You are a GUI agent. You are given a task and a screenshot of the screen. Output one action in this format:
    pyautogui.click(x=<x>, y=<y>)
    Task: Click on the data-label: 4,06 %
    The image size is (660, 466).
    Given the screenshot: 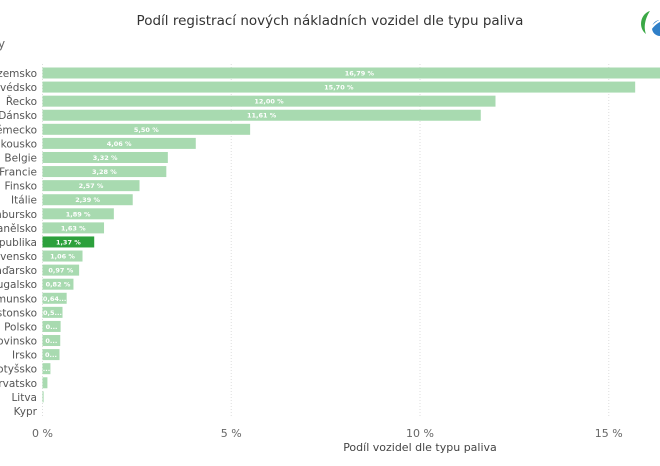 What is the action you would take?
    pyautogui.click(x=119, y=144)
    